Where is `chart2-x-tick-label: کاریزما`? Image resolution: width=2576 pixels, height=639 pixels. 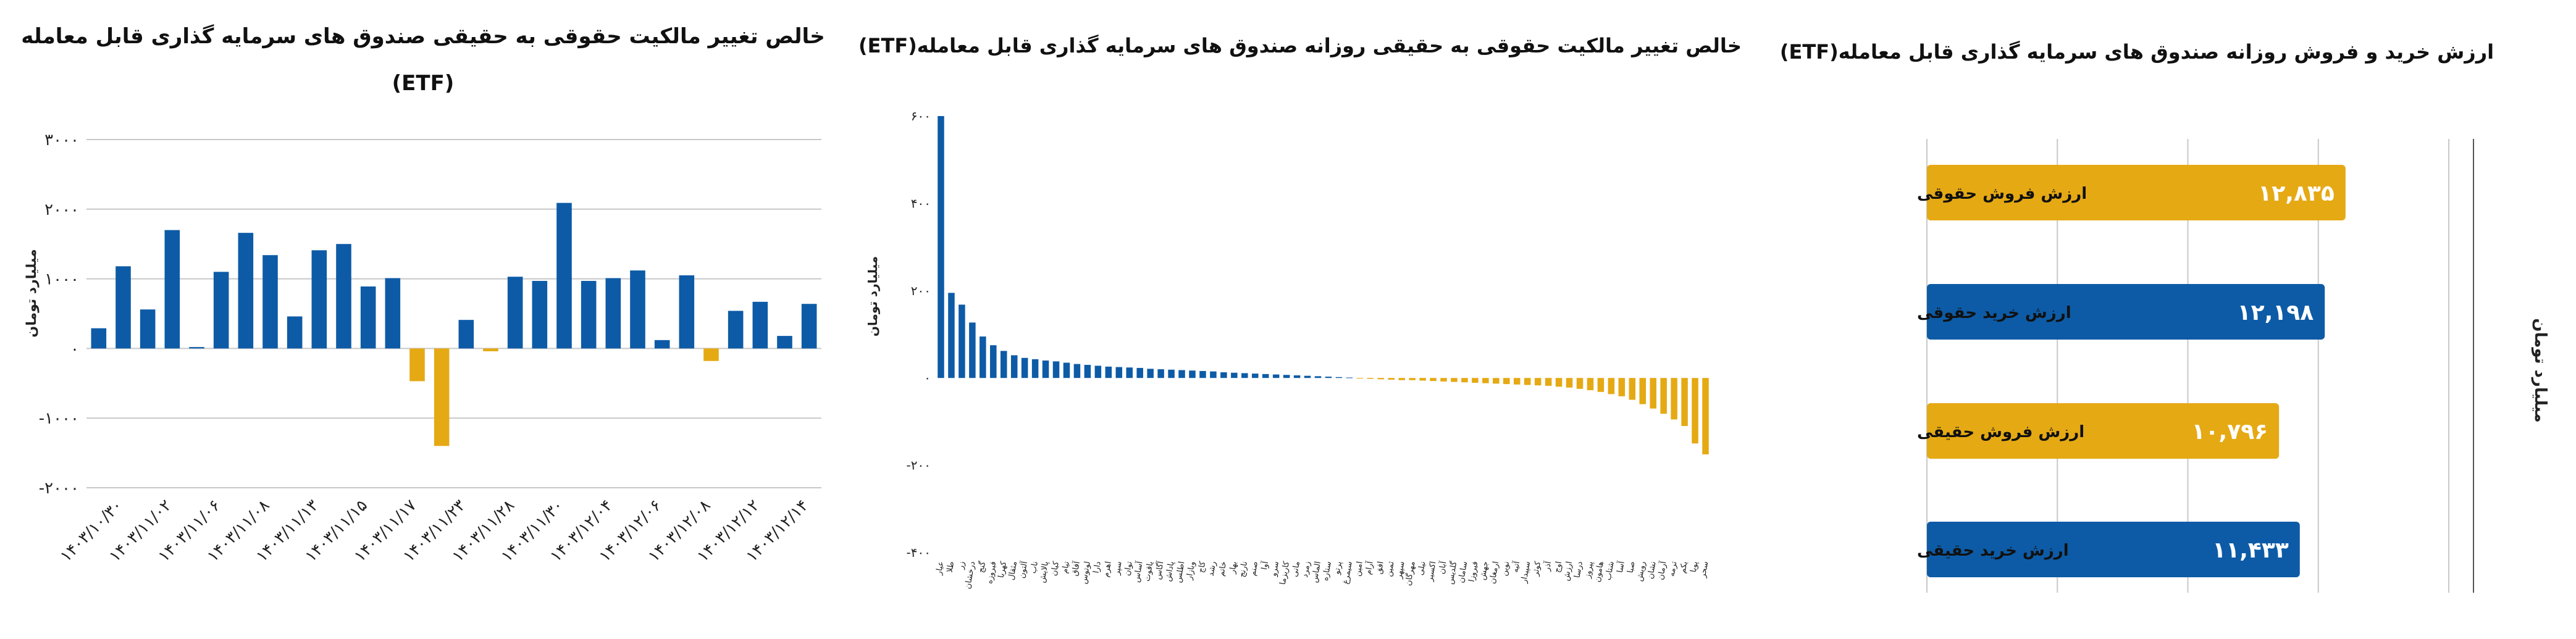 chart2-x-tick-label: کاریزما is located at coordinates (1285, 572).